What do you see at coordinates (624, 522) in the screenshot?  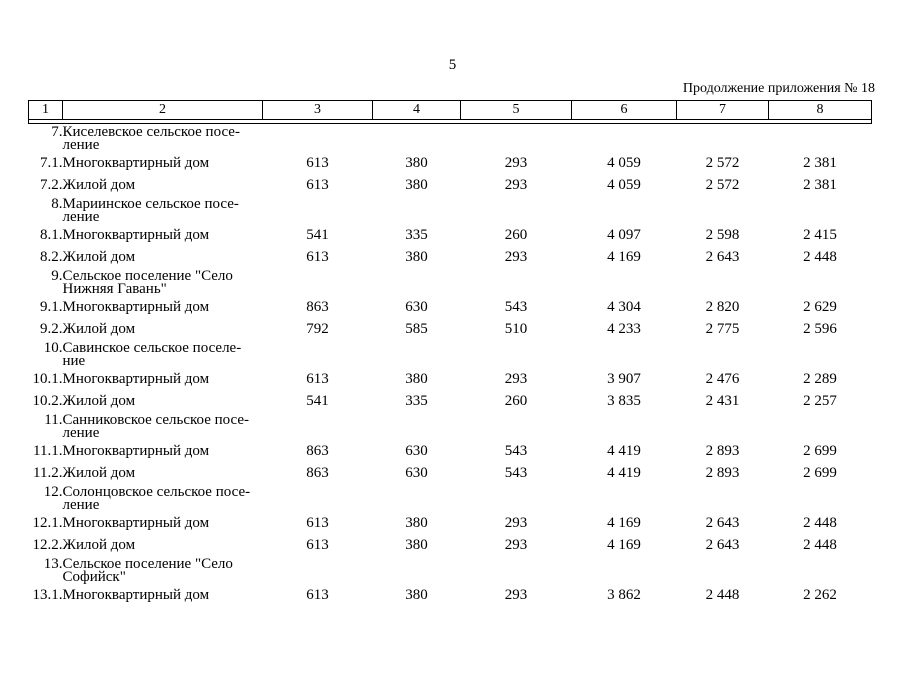 I see `row-value: 4 169` at bounding box center [624, 522].